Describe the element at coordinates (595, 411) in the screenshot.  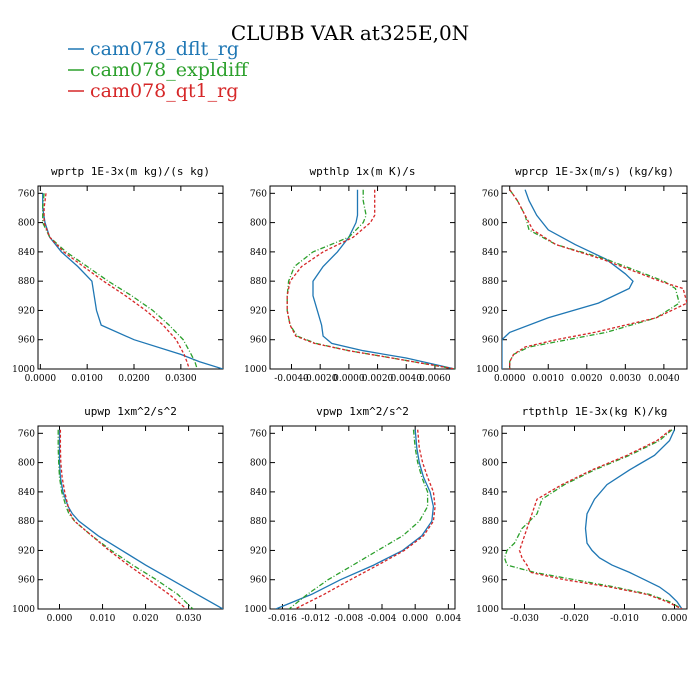
I see `panel-title: rtpthlp 1E-3x(kg K)/kg` at that location.